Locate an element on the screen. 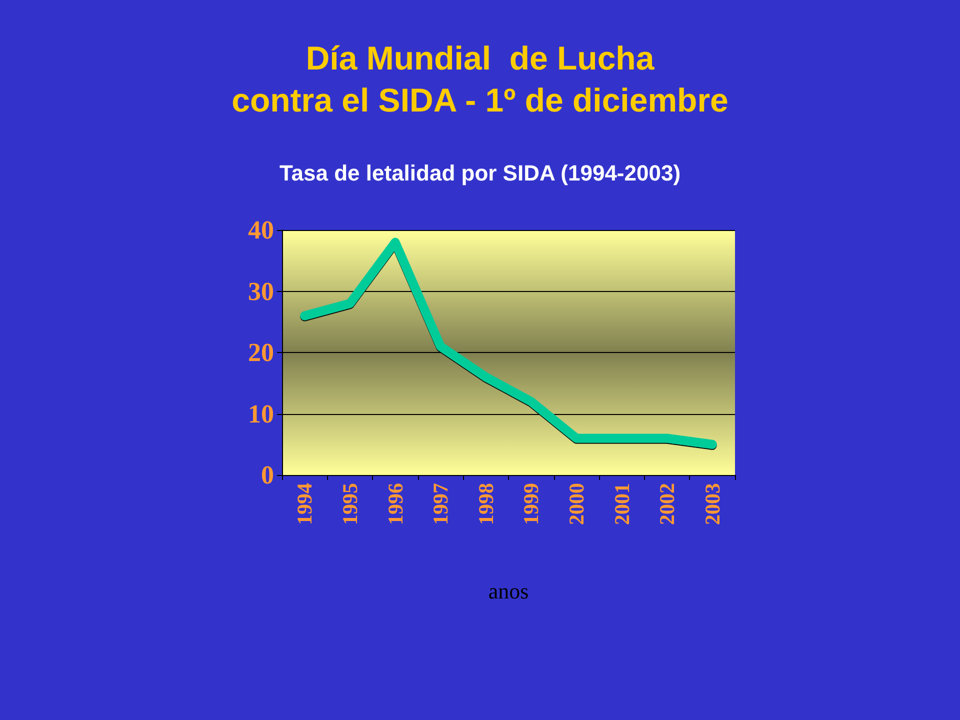 The image size is (960, 720). x-tick-label: 2000 is located at coordinates (576, 504).